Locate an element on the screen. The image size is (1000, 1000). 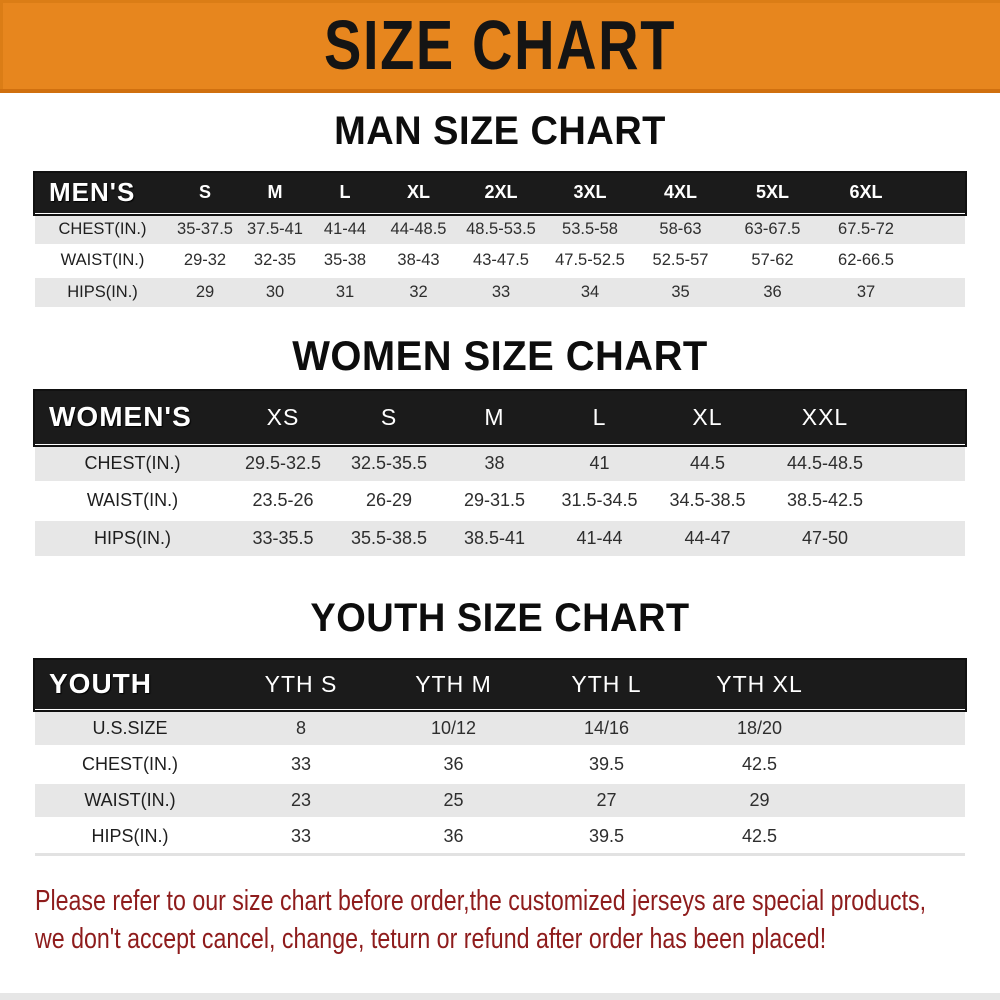
size-value-cell: 36 is located at coordinates (453, 763).